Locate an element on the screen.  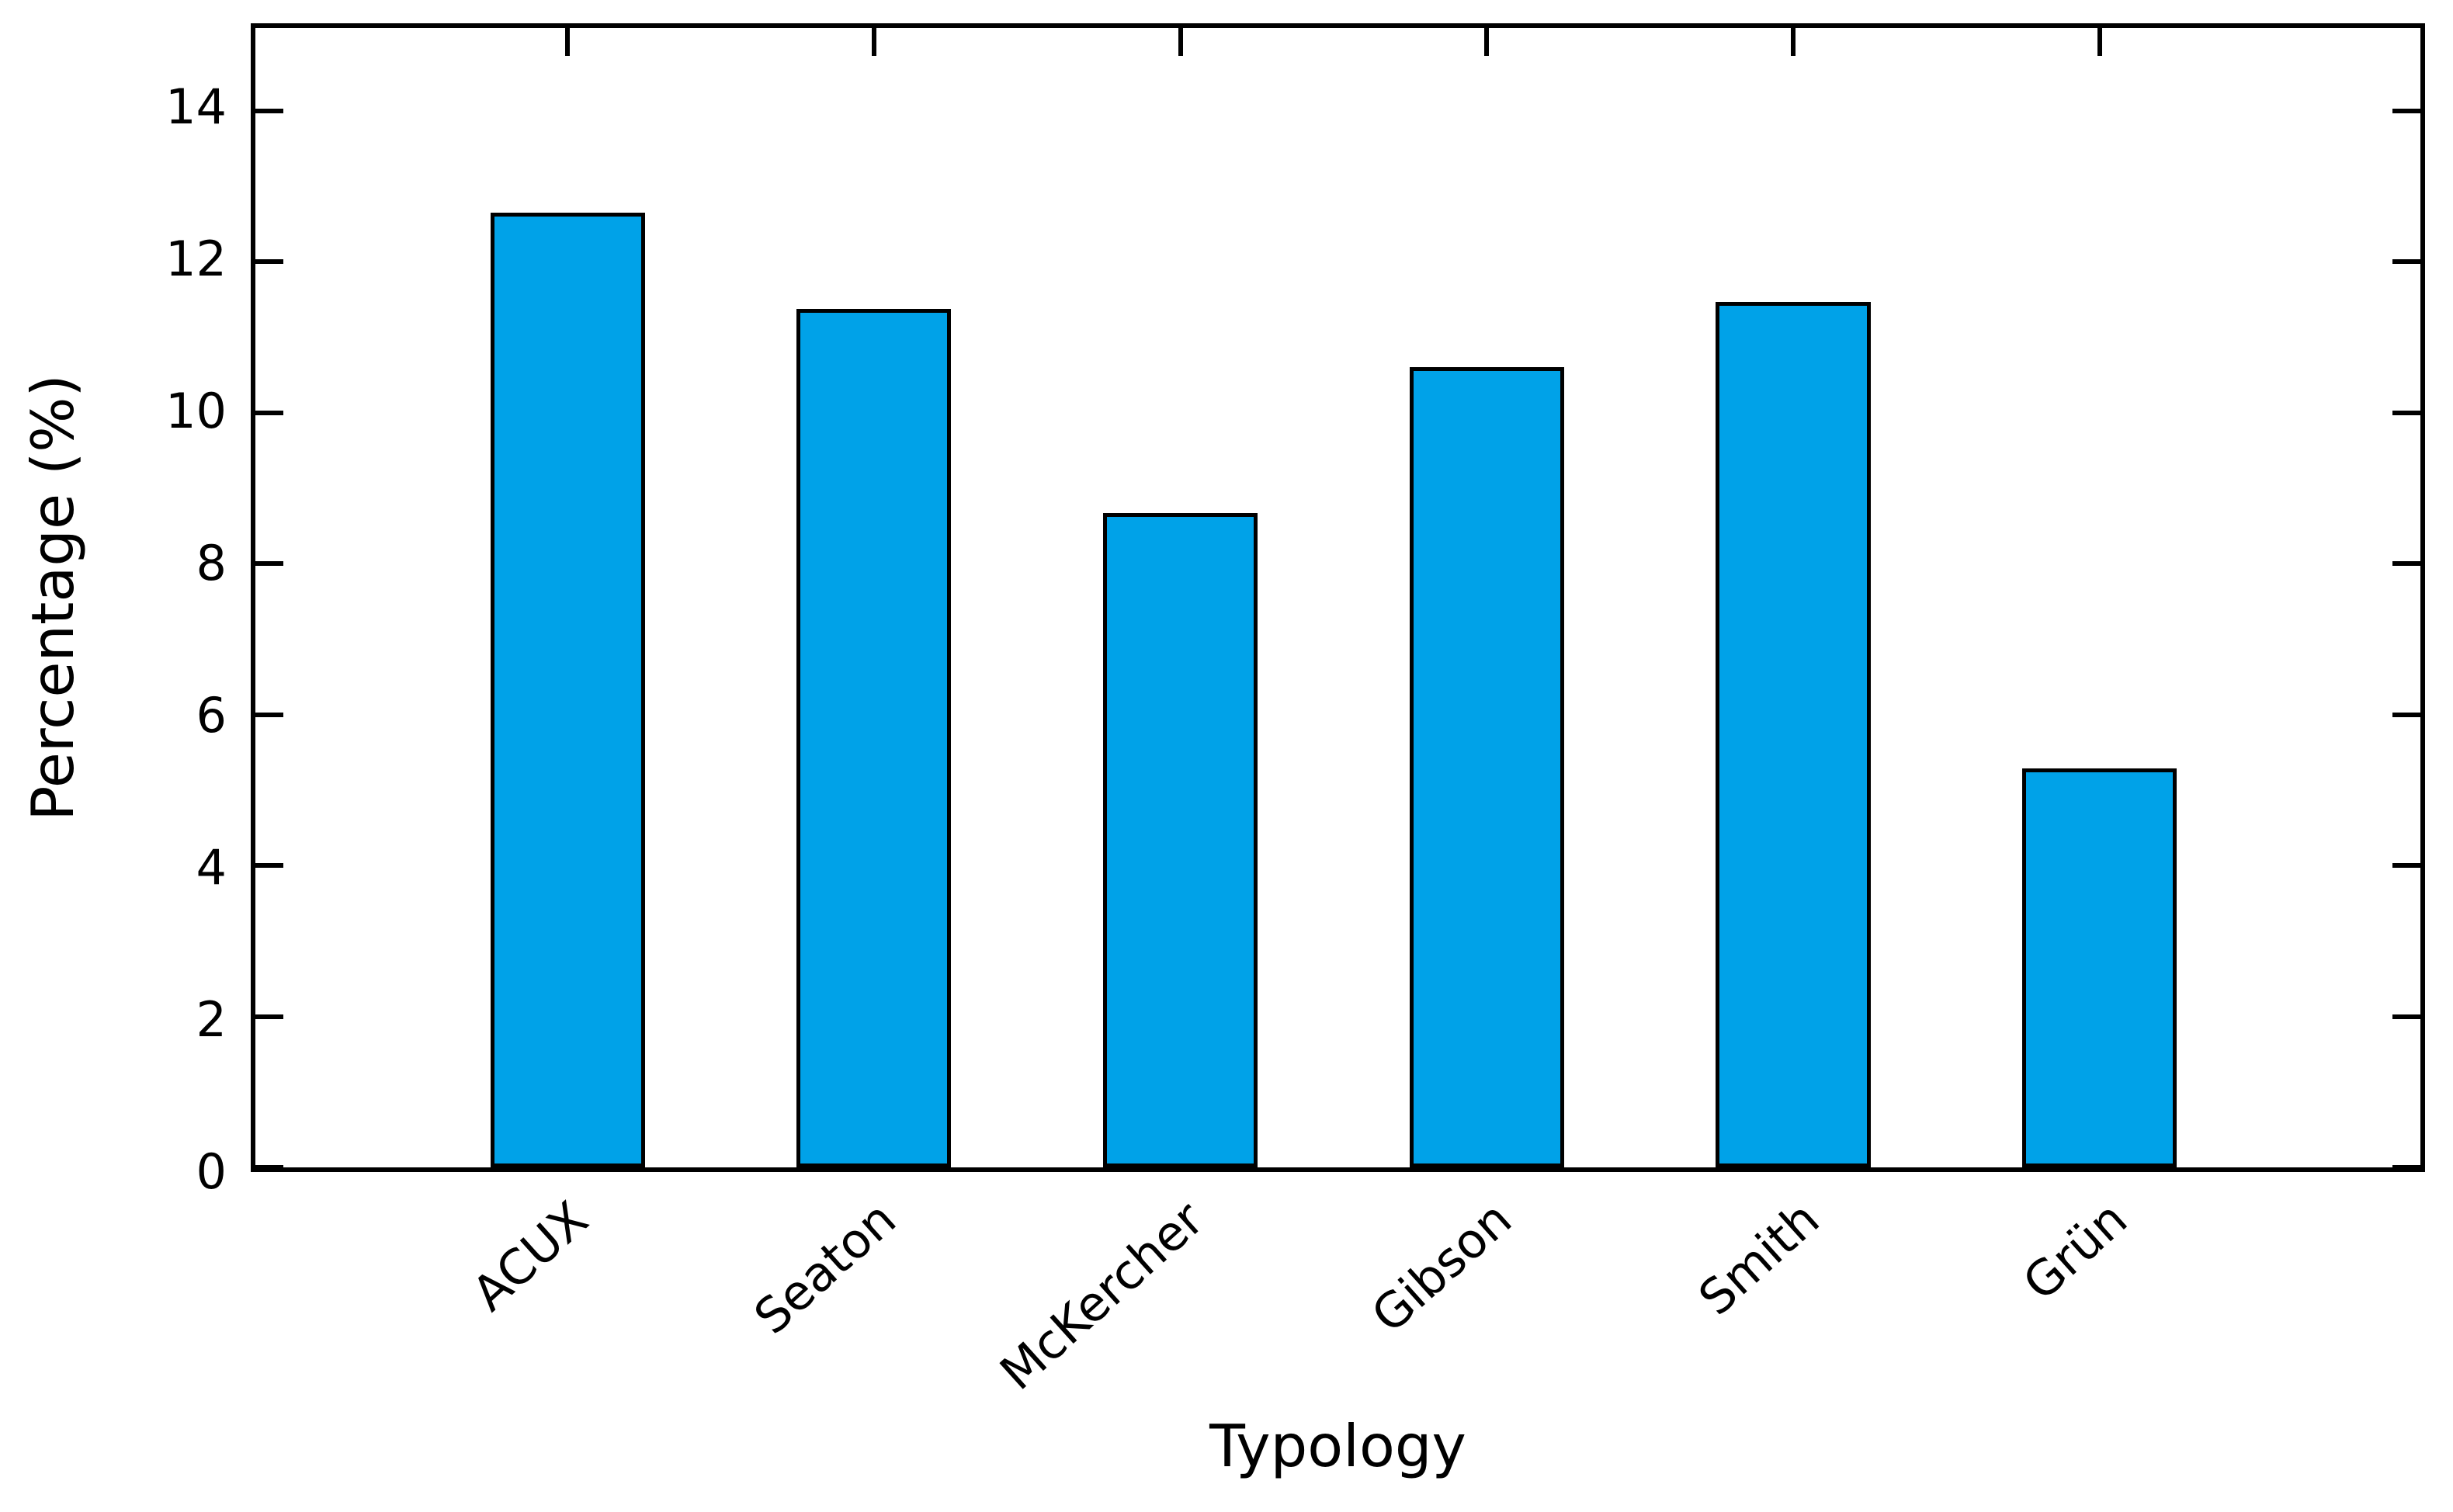
x-tick-label: ACUX is located at coordinates (530, 1256).